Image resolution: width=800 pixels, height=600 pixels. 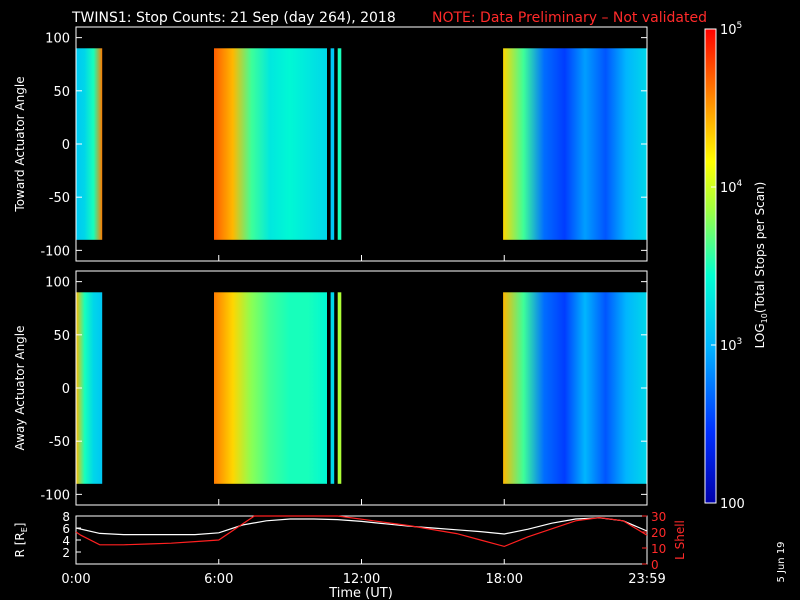 I want to click on colorbar-tick-exponent: 4, so click(x=740, y=184).